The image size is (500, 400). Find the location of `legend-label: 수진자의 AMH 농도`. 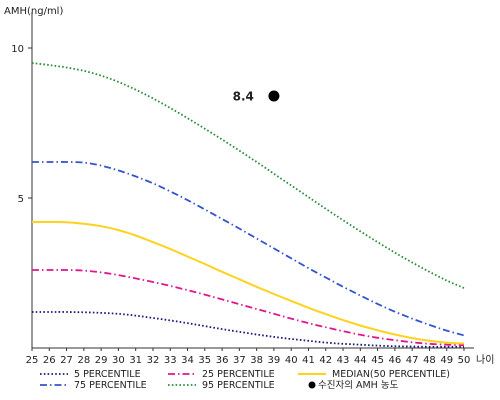

legend-label: 수진자의 AMH 농도 is located at coordinates (358, 385).